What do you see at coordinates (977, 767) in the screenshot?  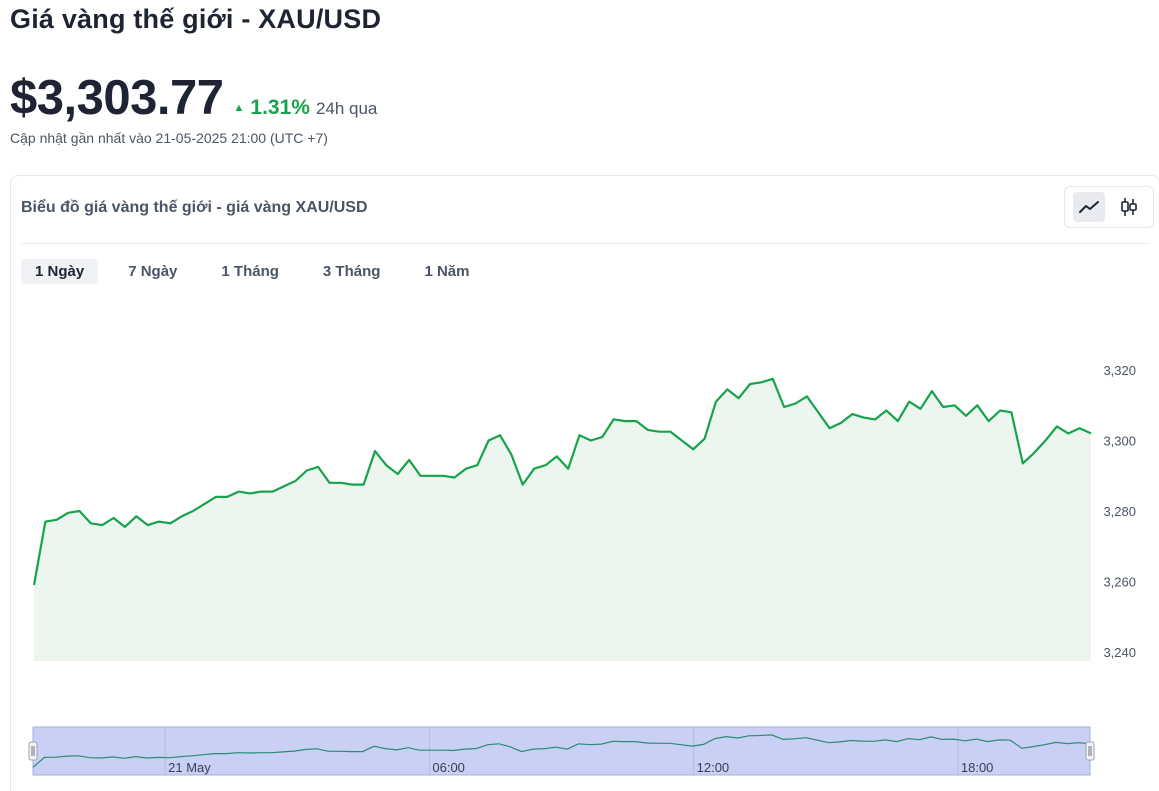 I see `navigator-label: 18:00` at bounding box center [977, 767].